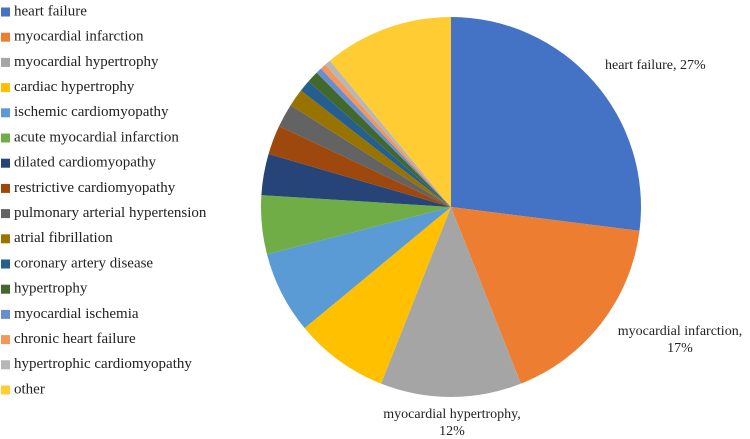  I want to click on legend-label: atrial fibrillation, so click(63, 238).